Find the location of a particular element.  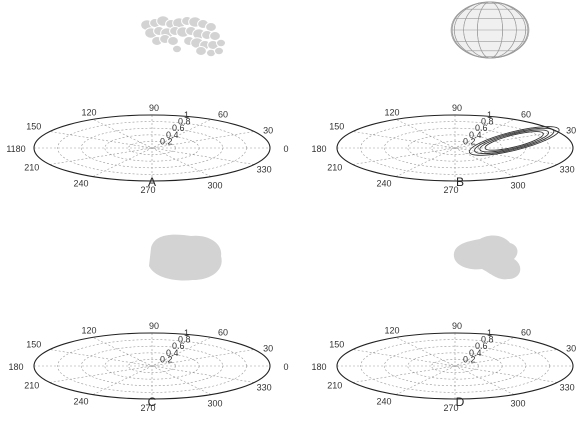

contour-line is located at coordinates (514, 141).